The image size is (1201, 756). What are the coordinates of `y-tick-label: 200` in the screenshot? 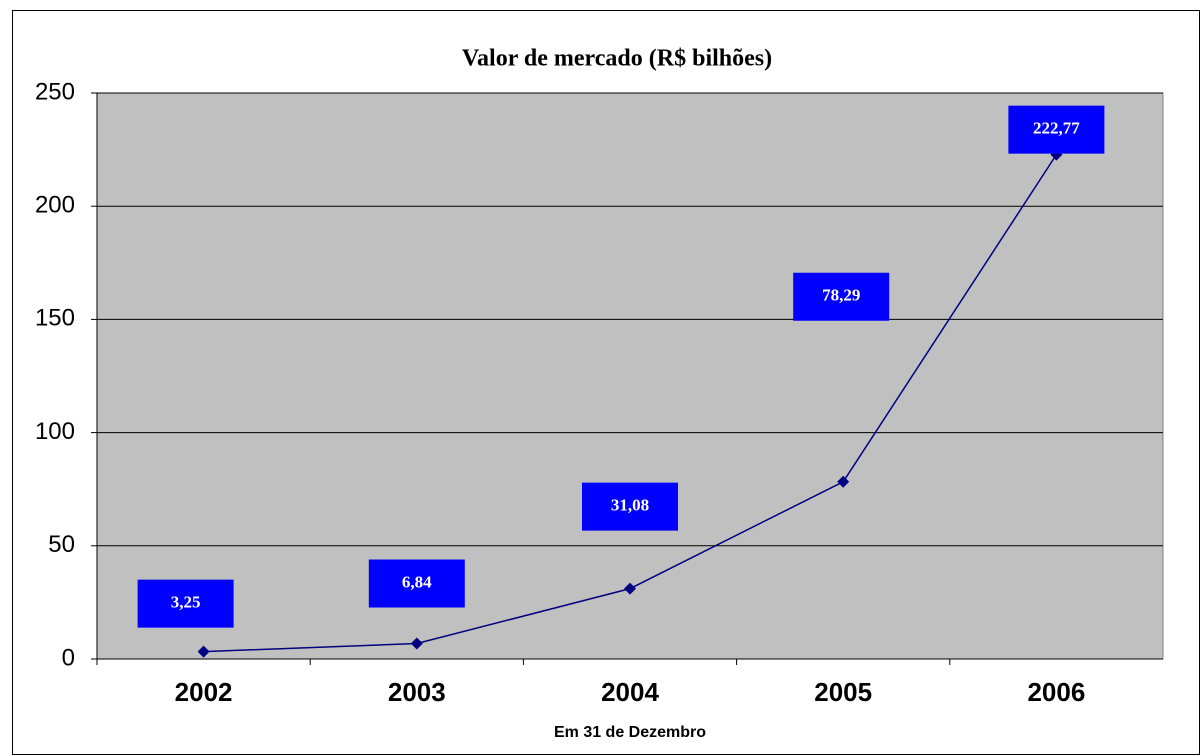 It's located at (55, 205).